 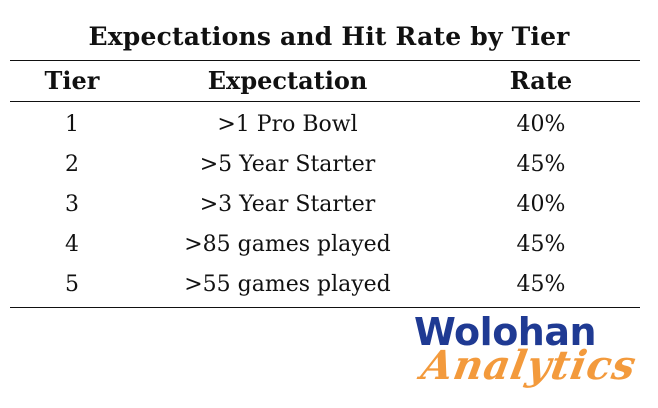 What do you see at coordinates (287, 80) in the screenshot?
I see `header-expectation: Expectation` at bounding box center [287, 80].